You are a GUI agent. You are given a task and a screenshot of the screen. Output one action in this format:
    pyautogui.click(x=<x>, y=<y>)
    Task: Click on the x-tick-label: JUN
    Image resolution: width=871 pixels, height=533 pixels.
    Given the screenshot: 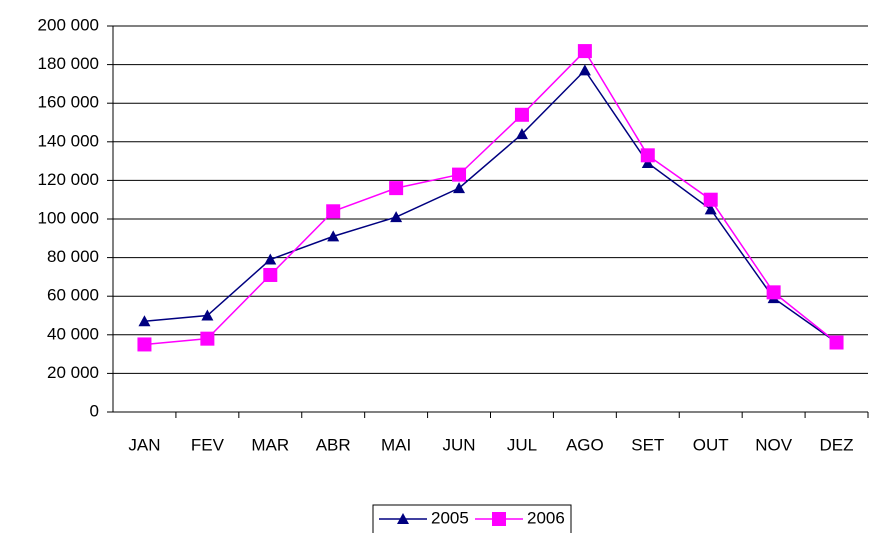 What is the action you would take?
    pyautogui.click(x=459, y=444)
    